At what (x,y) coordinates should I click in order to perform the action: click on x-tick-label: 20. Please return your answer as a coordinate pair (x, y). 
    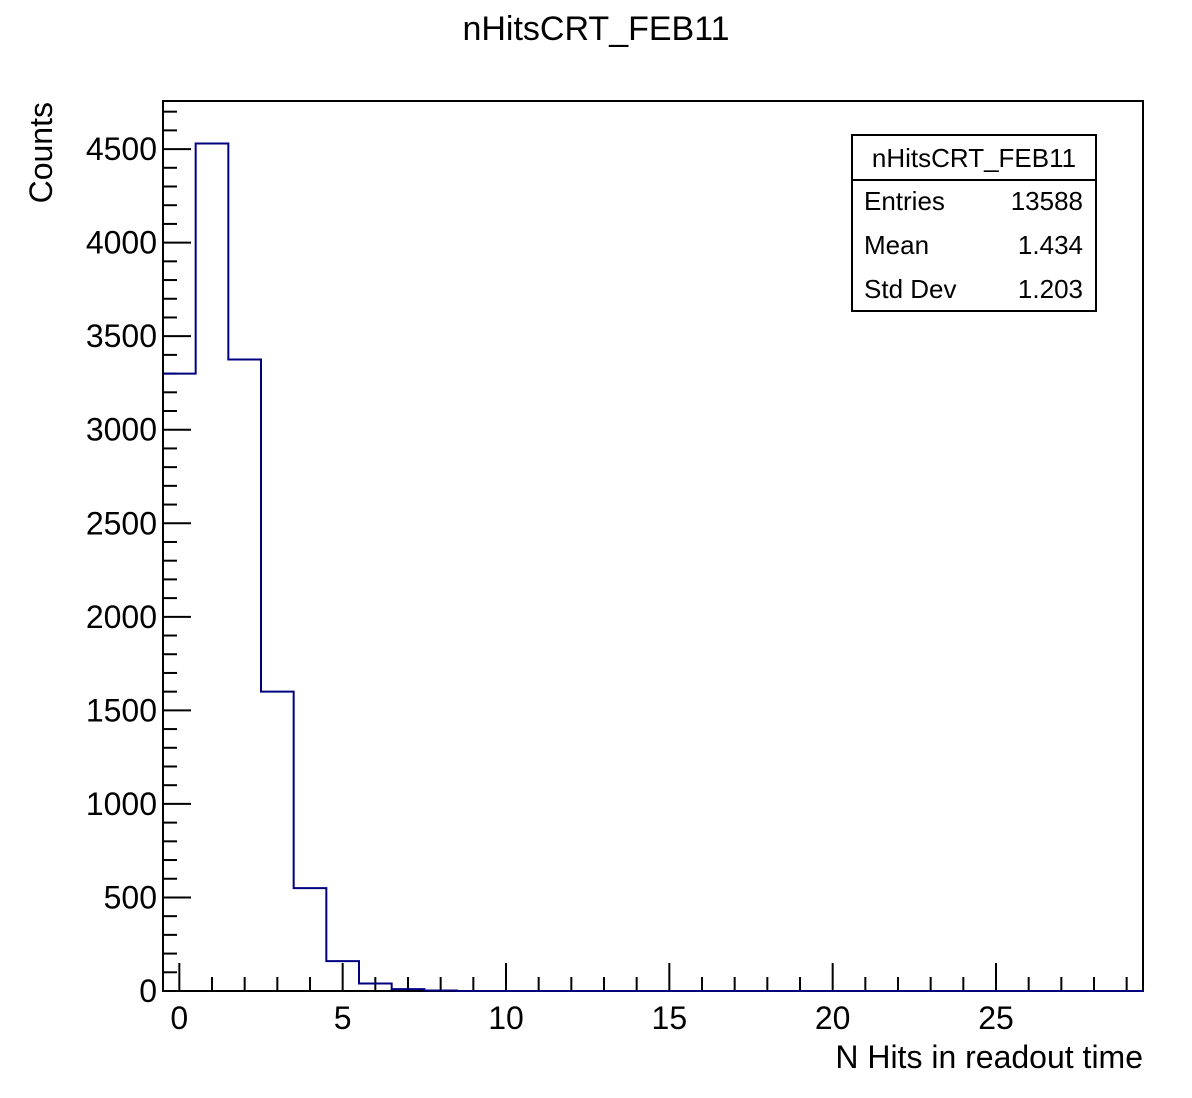
    Looking at the image, I should click on (833, 1018).